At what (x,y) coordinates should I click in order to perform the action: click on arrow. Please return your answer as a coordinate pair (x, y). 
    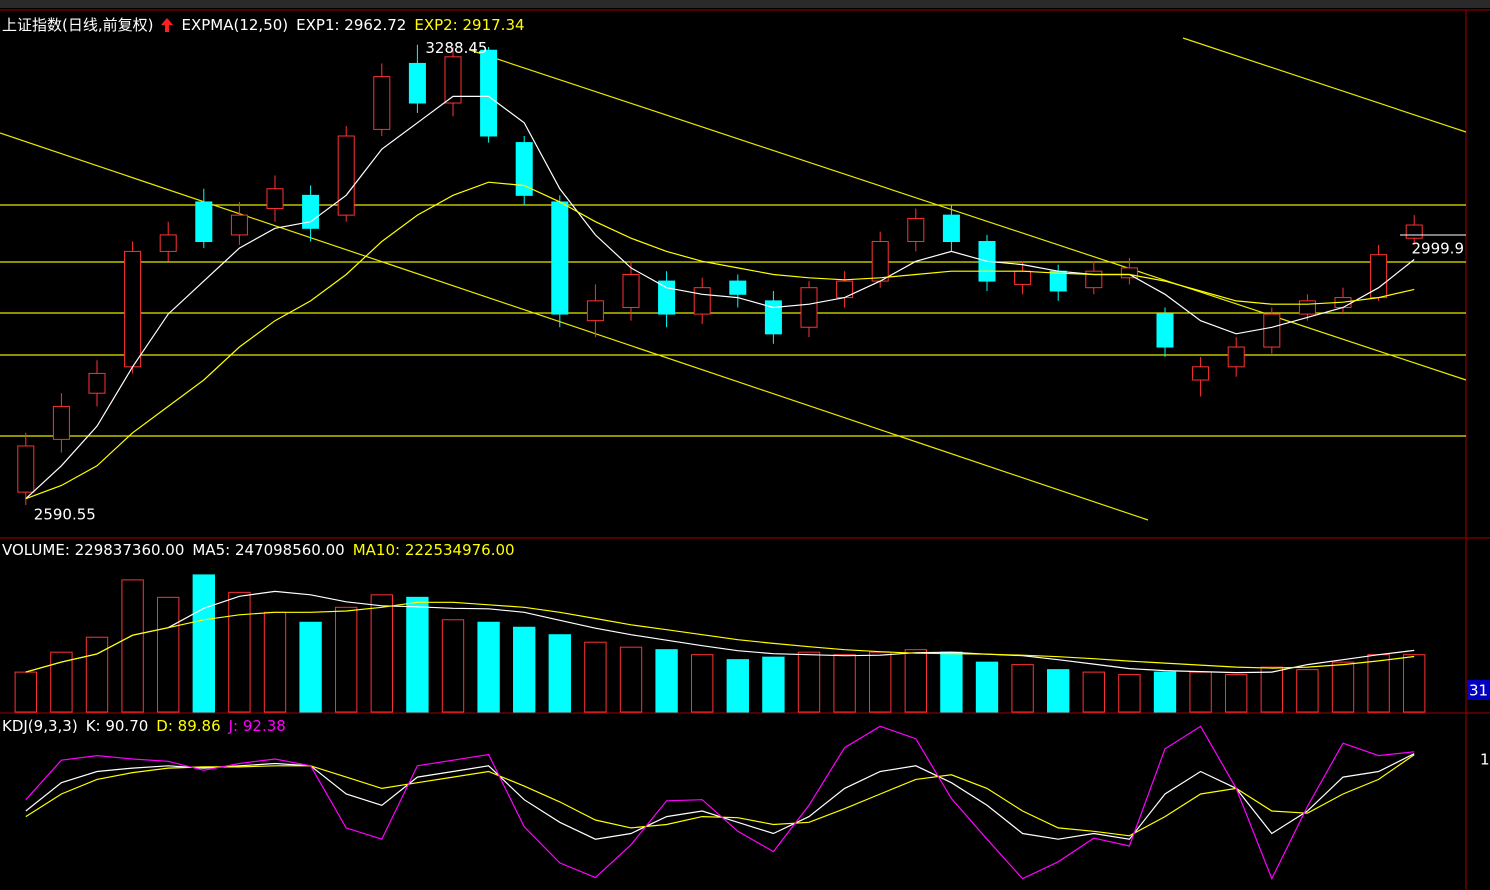
    Looking at the image, I should click on (167, 24).